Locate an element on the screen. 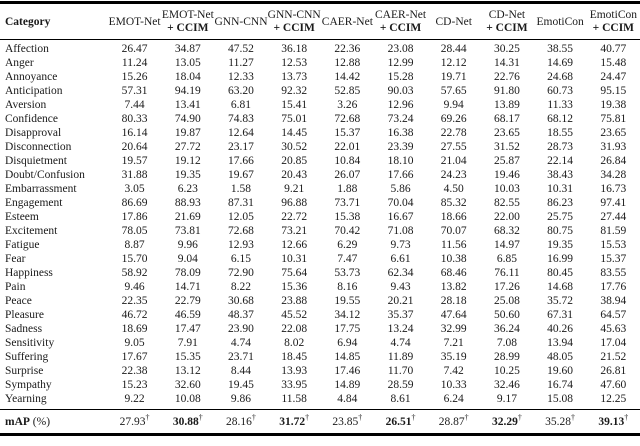  value-cell: 32.99 is located at coordinates (453, 329).